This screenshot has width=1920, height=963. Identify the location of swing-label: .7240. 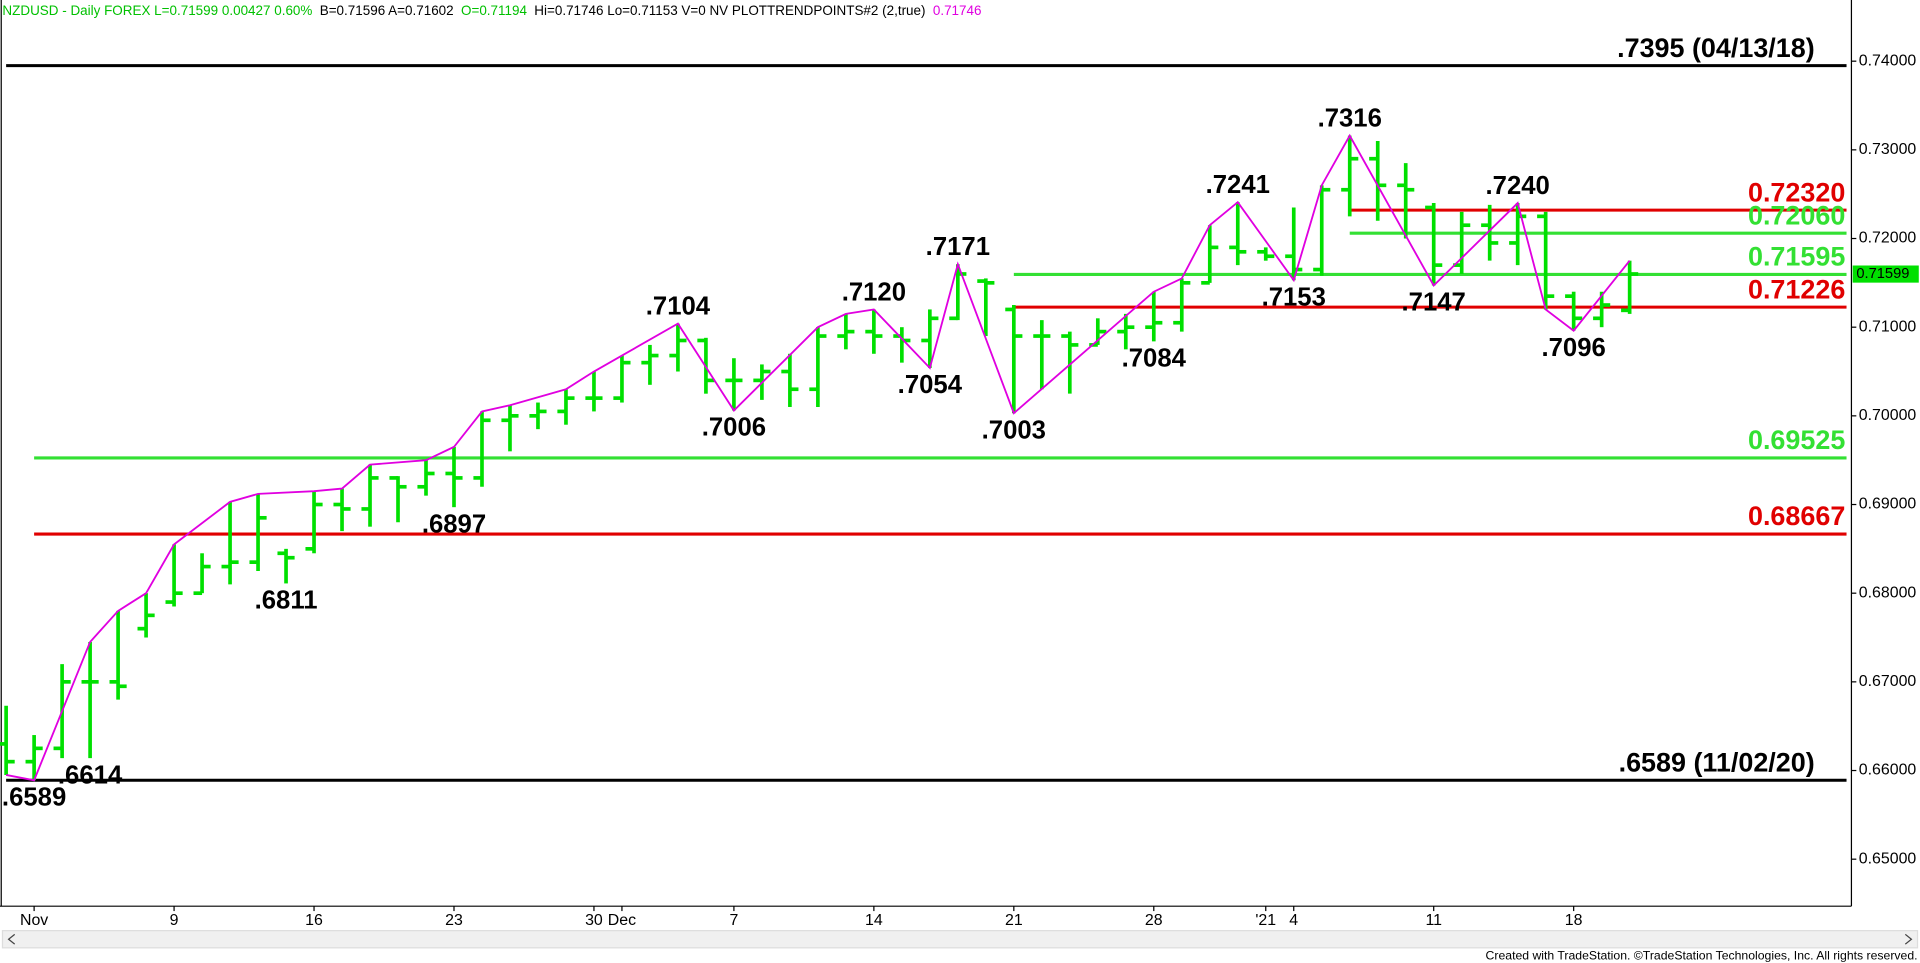
(1518, 186).